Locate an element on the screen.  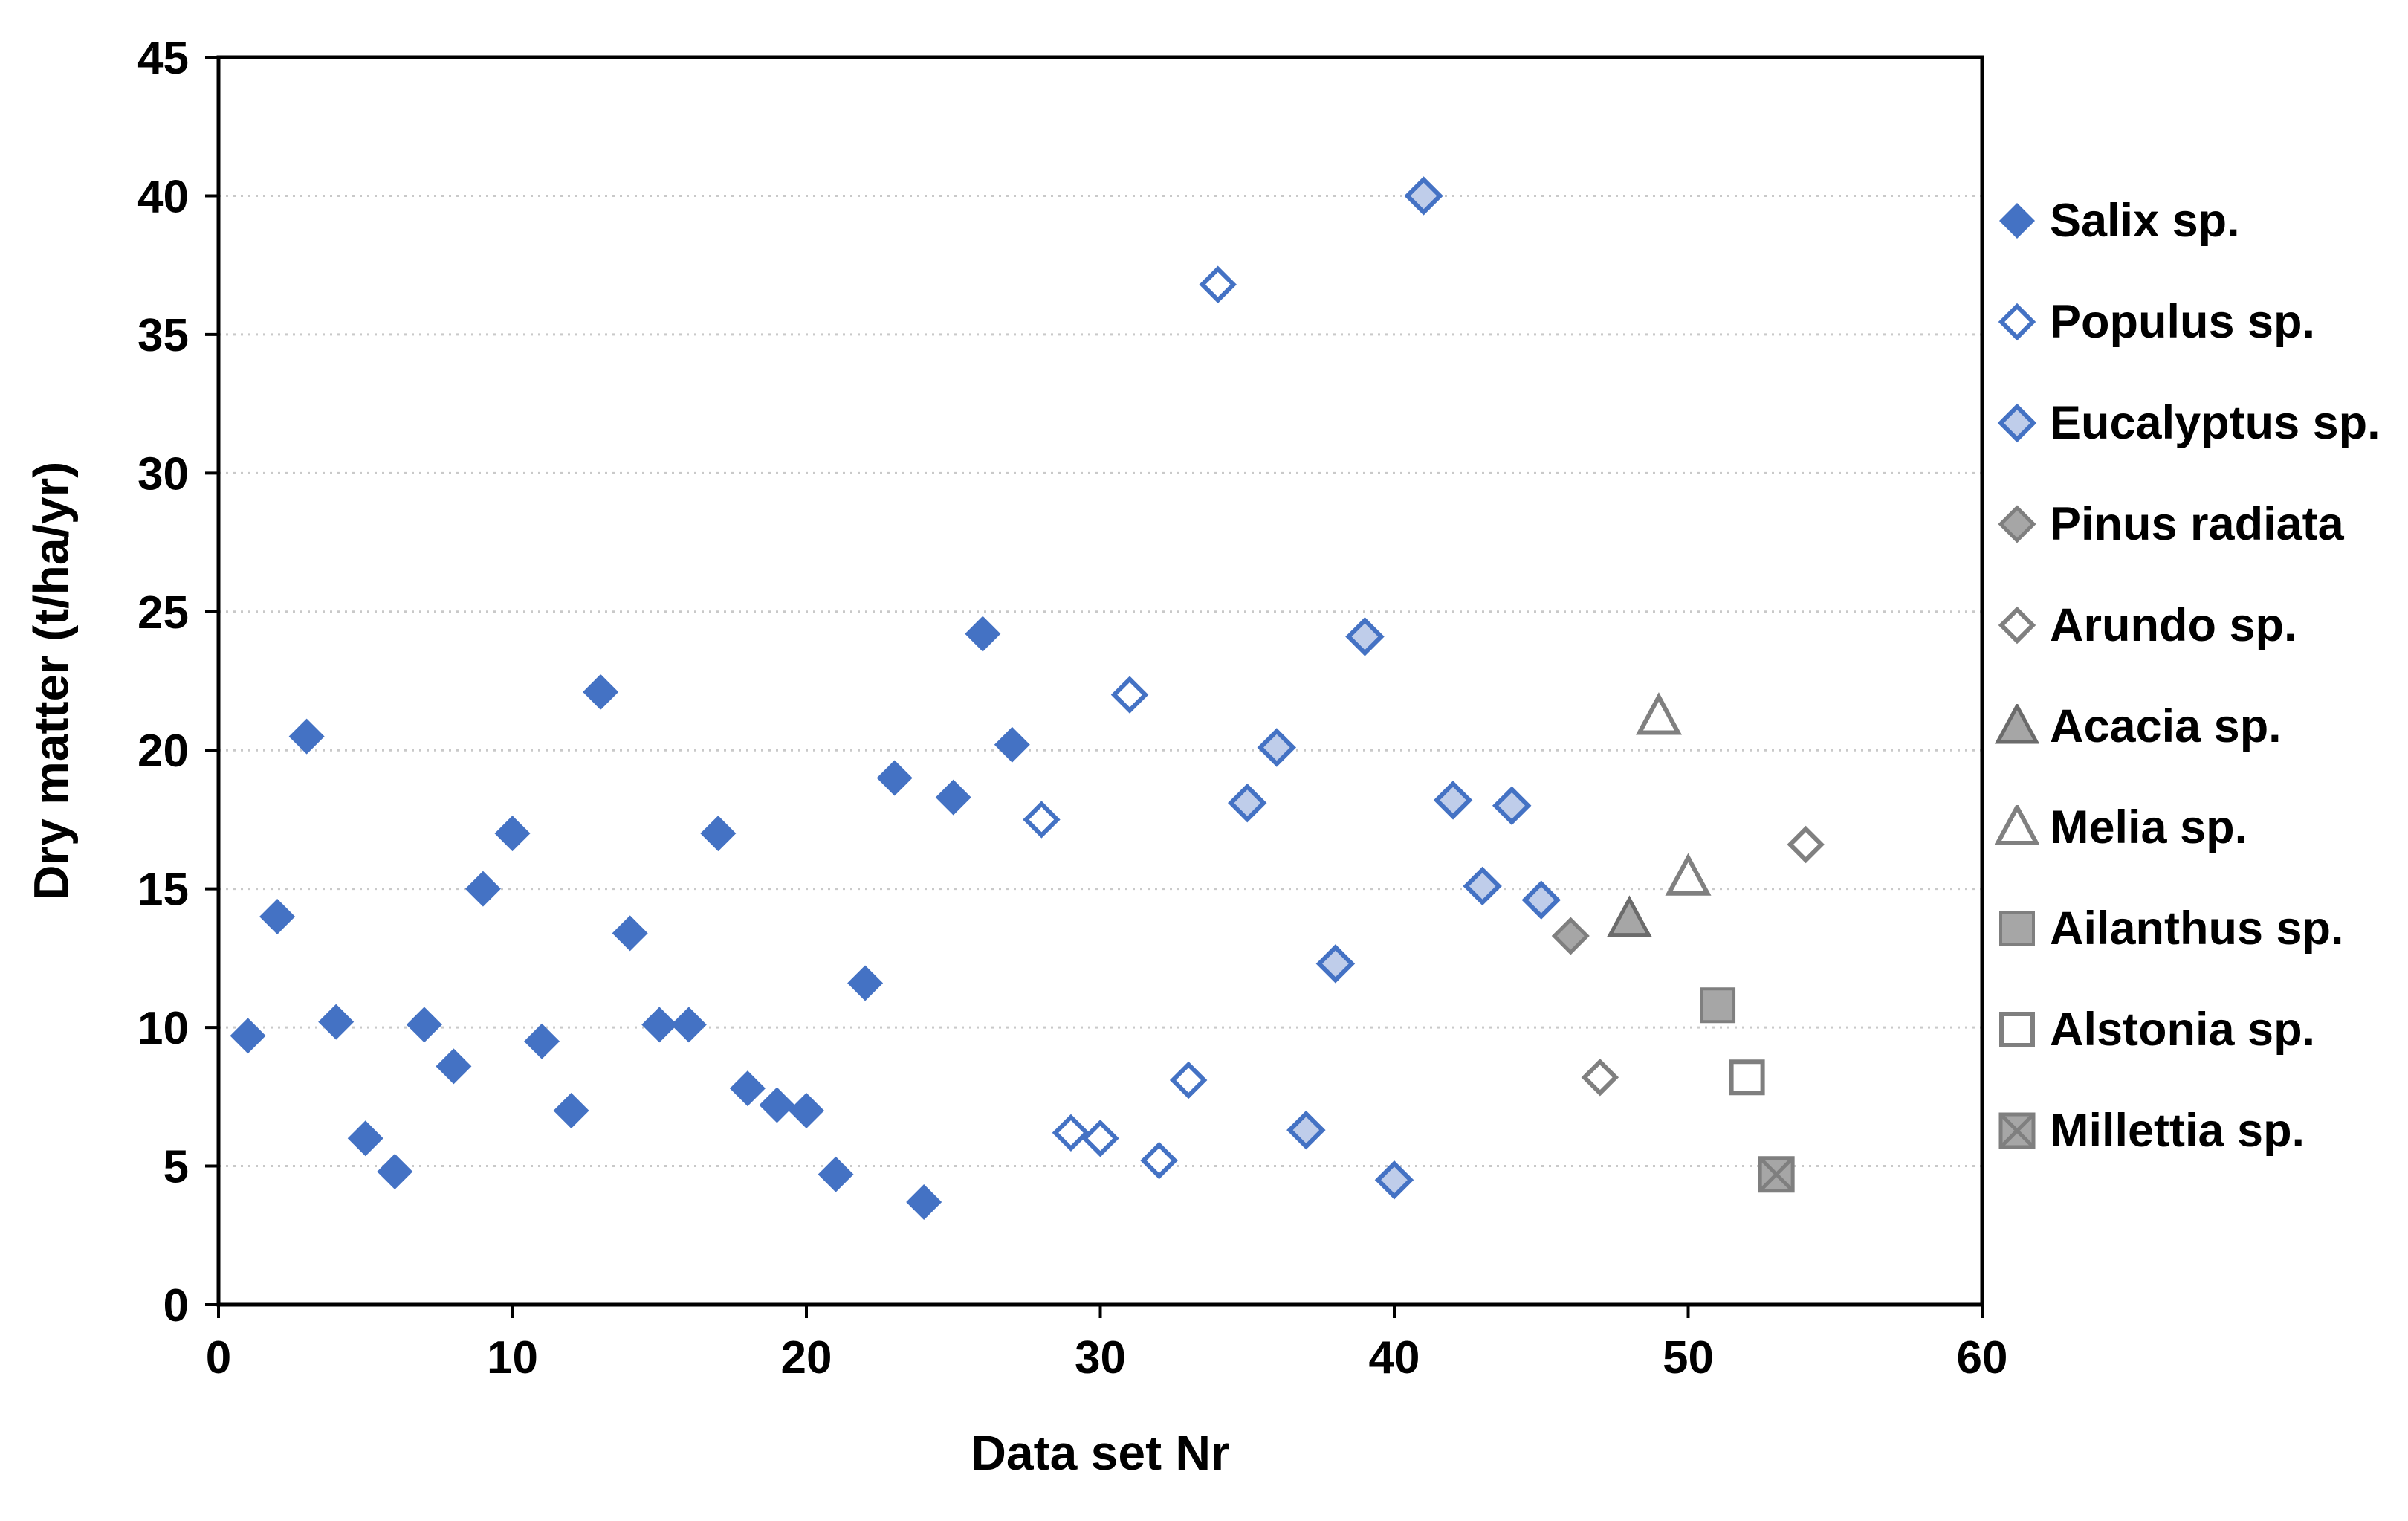
eucalyptus-sp-marker-icon is located at coordinates (2017, 423).